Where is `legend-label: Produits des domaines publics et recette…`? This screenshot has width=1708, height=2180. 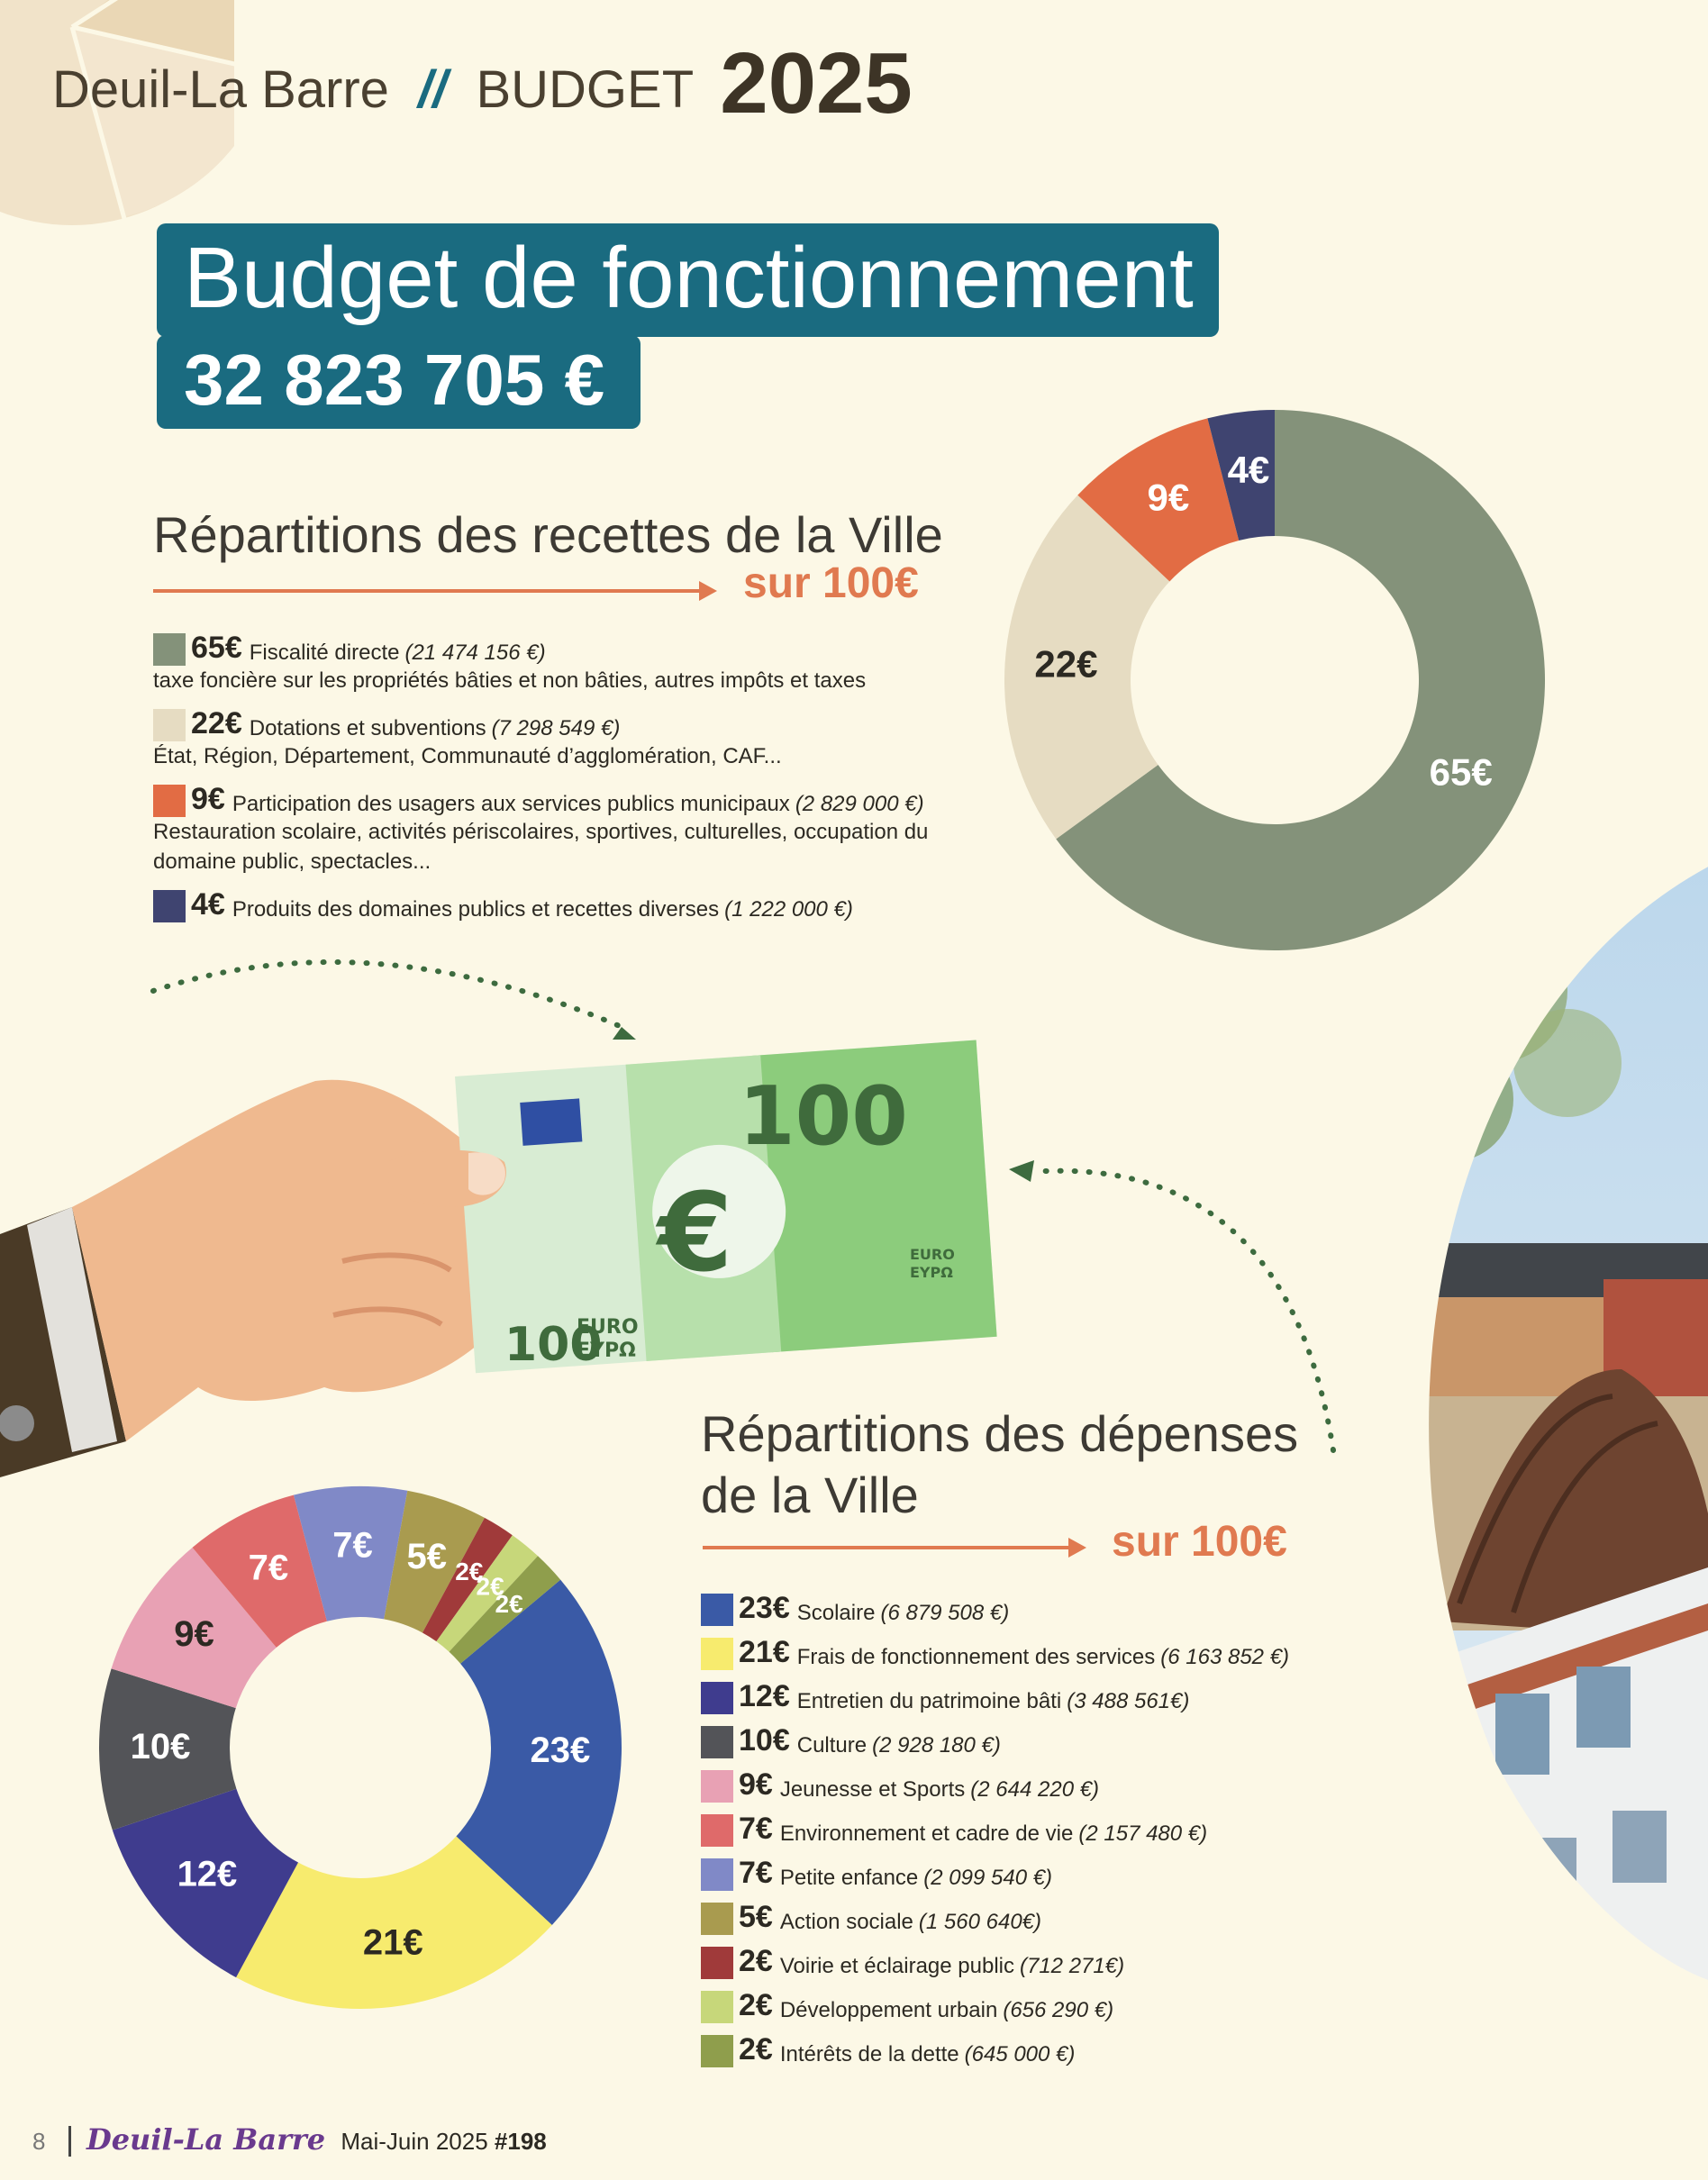 legend-label: Produits des domaines publics et recette… is located at coordinates (476, 909).